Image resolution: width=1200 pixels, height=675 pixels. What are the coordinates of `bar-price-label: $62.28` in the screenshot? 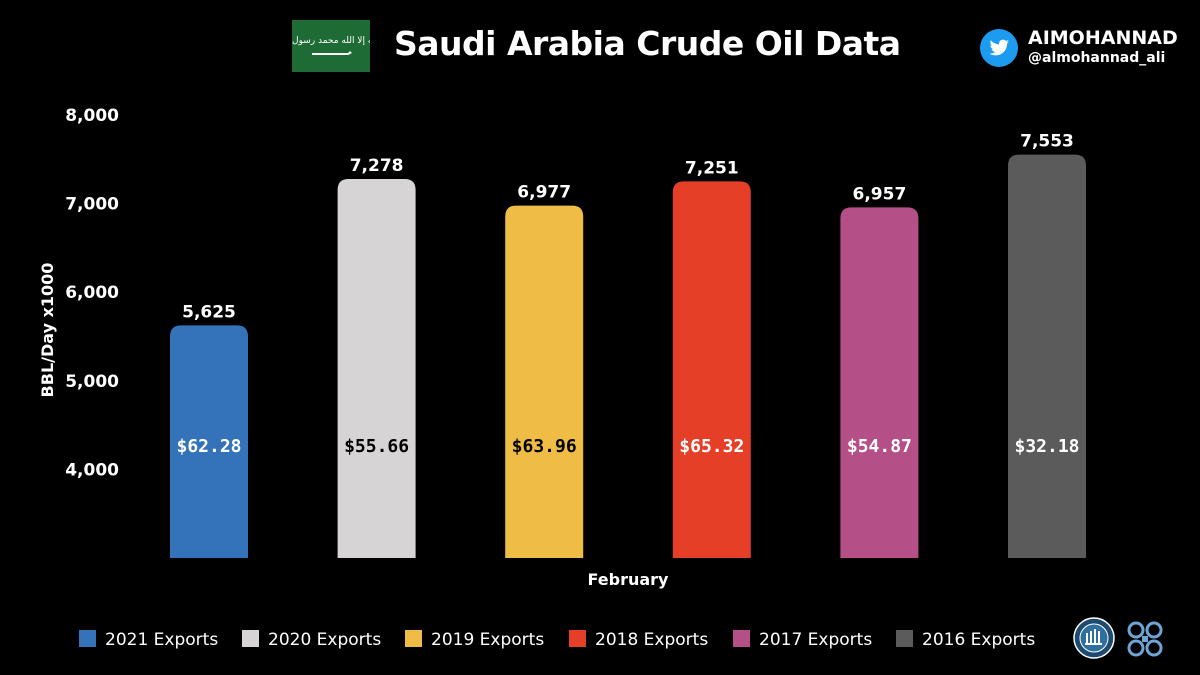 It's located at (208, 446).